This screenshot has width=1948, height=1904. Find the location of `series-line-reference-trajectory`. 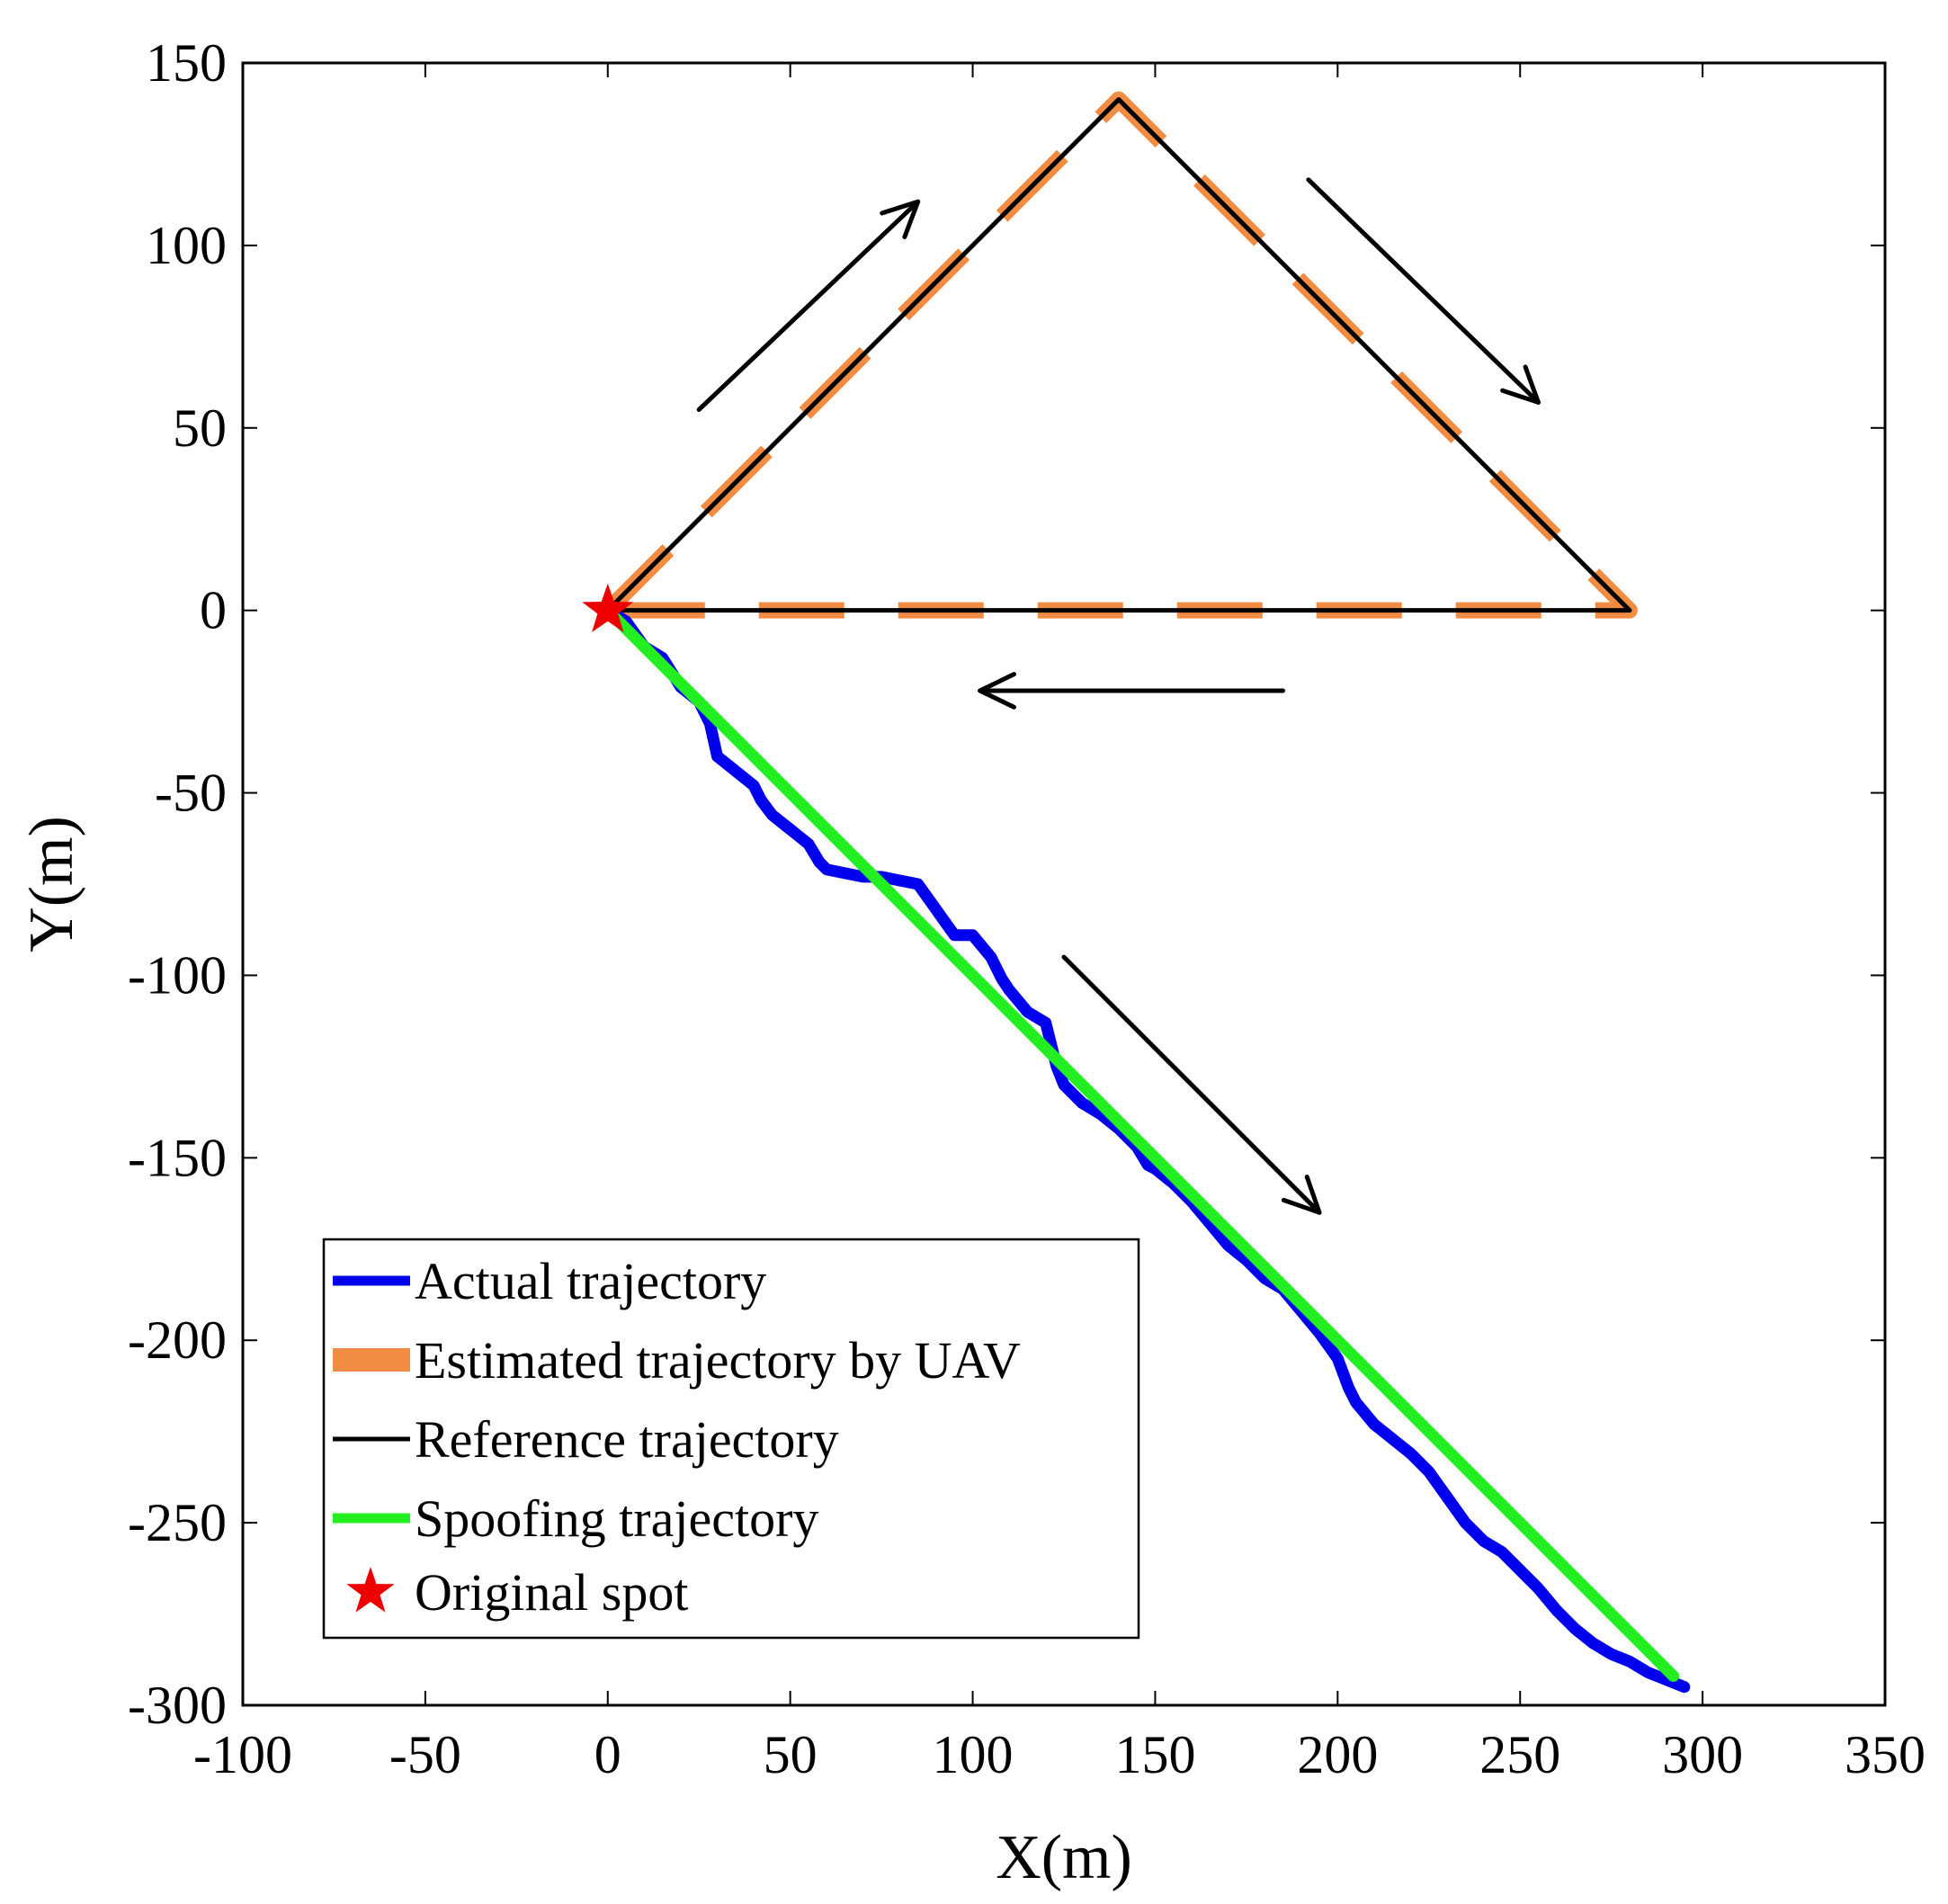

series-line-reference-trajectory is located at coordinates (1118, 355).